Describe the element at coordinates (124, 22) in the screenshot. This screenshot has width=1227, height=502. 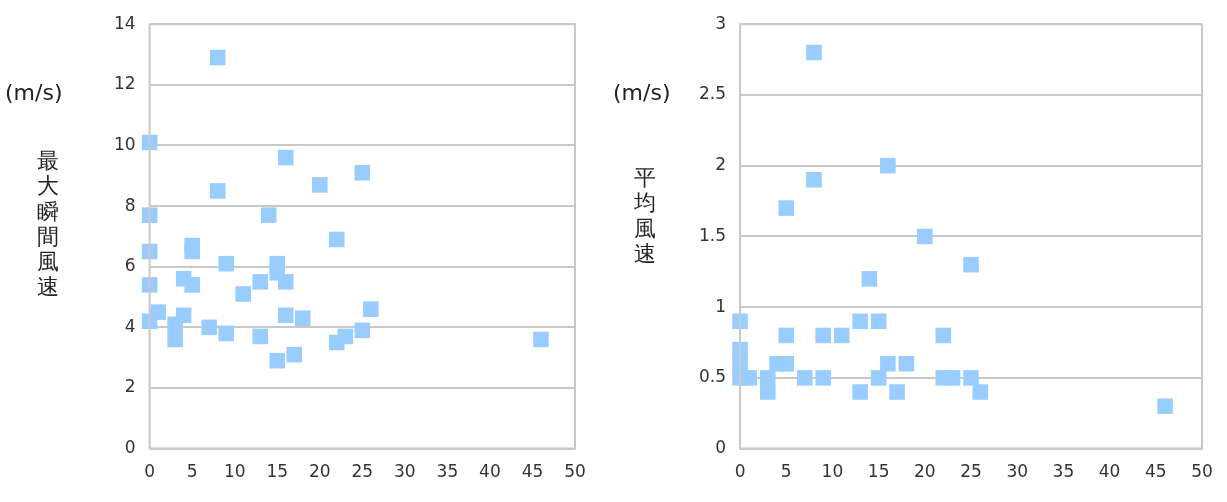
I see `y-tick-label: 14` at that location.